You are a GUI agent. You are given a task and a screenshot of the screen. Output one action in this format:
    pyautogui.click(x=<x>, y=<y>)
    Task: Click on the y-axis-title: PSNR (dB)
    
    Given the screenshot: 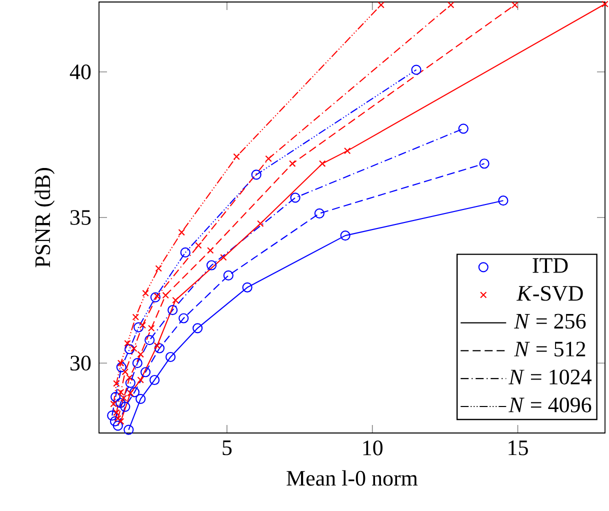 What is the action you would take?
    pyautogui.click(x=44, y=218)
    